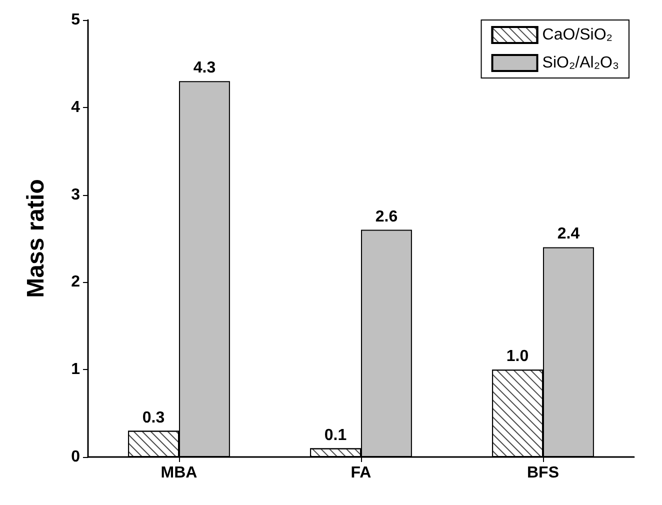 The image size is (662, 505). Describe the element at coordinates (179, 473) in the screenshot. I see `x-tick-label: MBA` at that location.